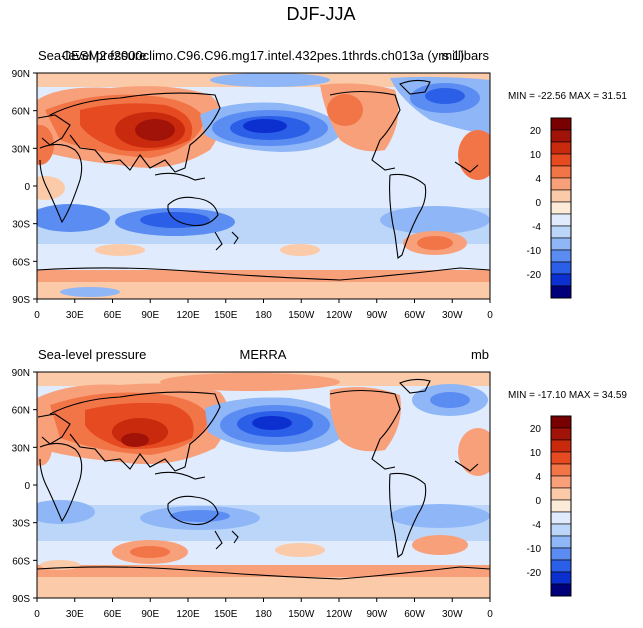 This screenshot has width=643, height=628. Describe the element at coordinates (339, 315) in the screenshot. I see `lon-tick-label: 120W` at that location.